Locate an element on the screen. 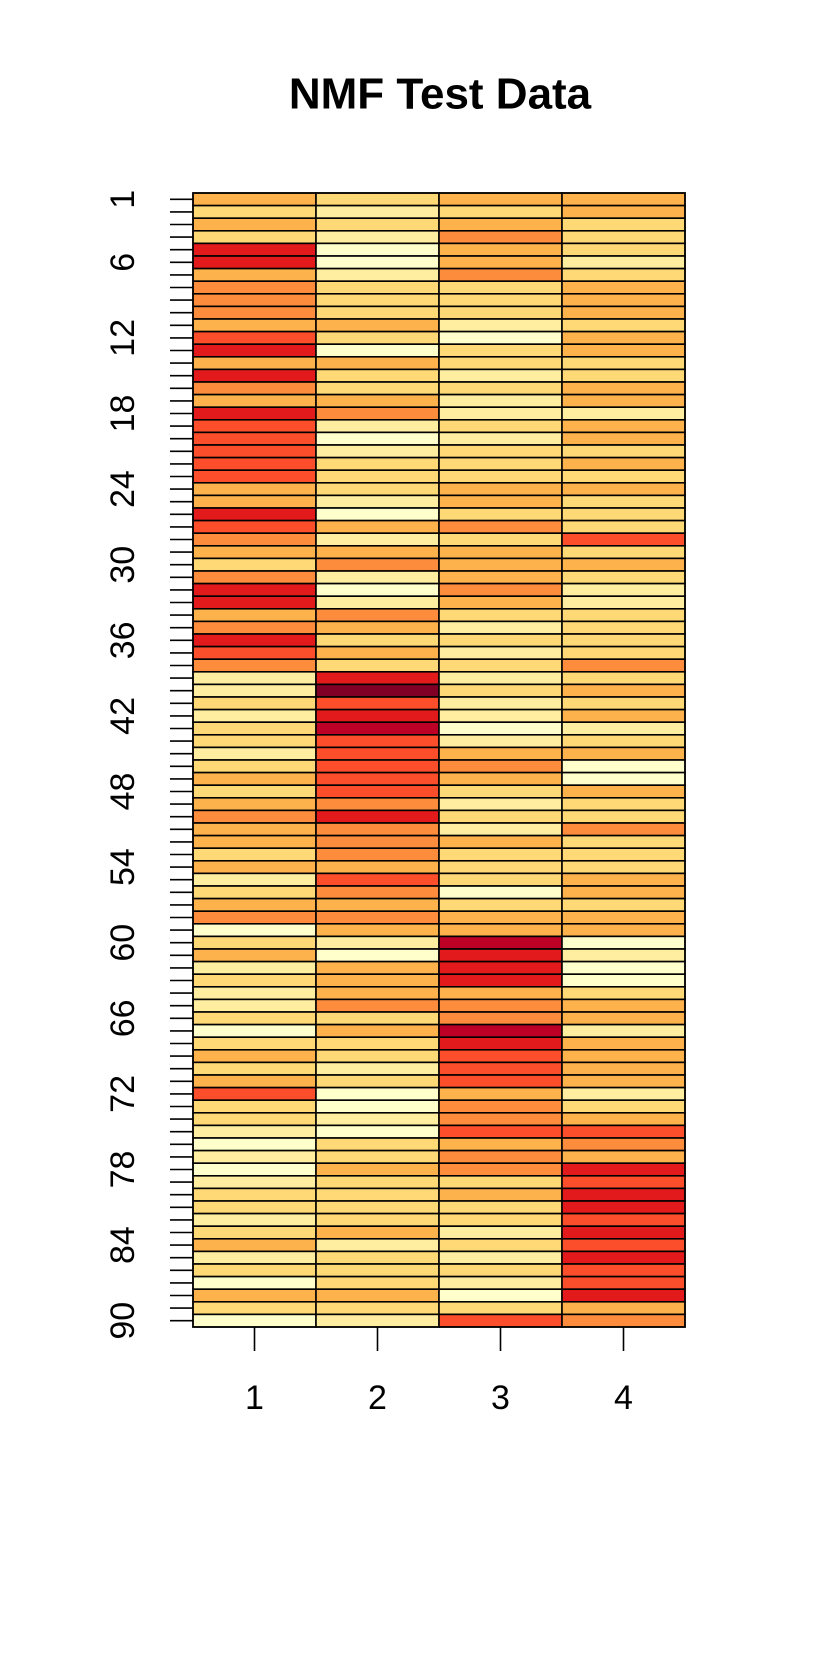  y-tick-label: 24 is located at coordinates (123, 489).